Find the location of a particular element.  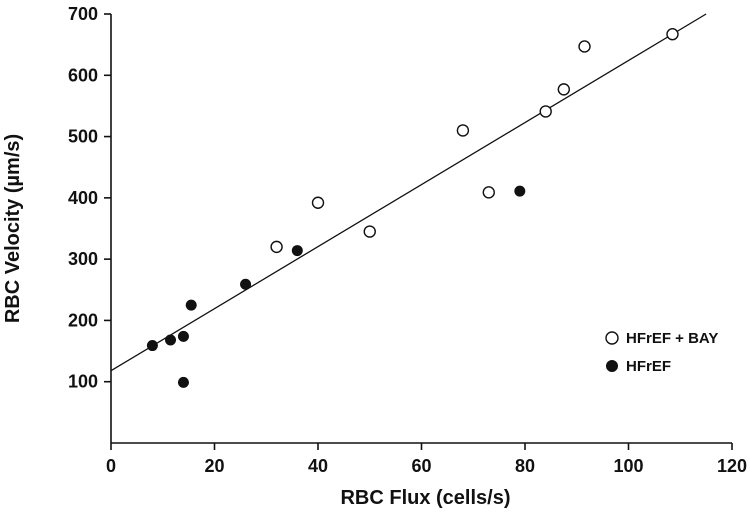

y-tick-label: 400 is located at coordinates (83, 198).